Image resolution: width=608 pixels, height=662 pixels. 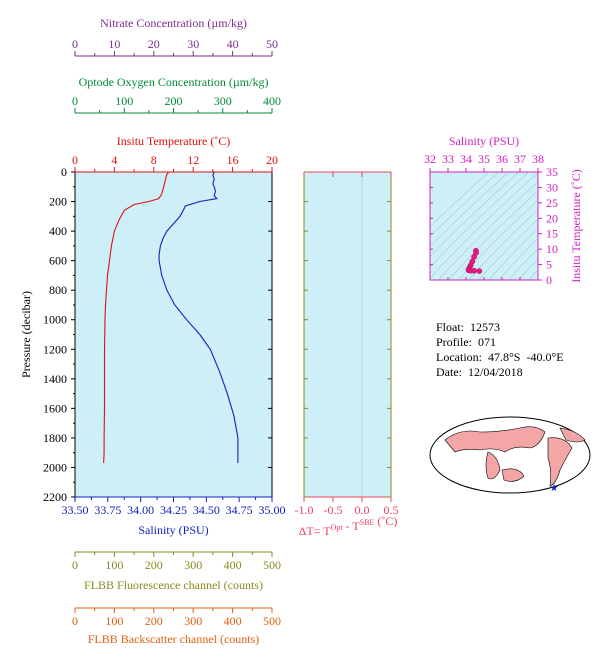 I want to click on oxygen-axis-label: Optode Oxygen Concentration (µm/kg), so click(x=174, y=82).